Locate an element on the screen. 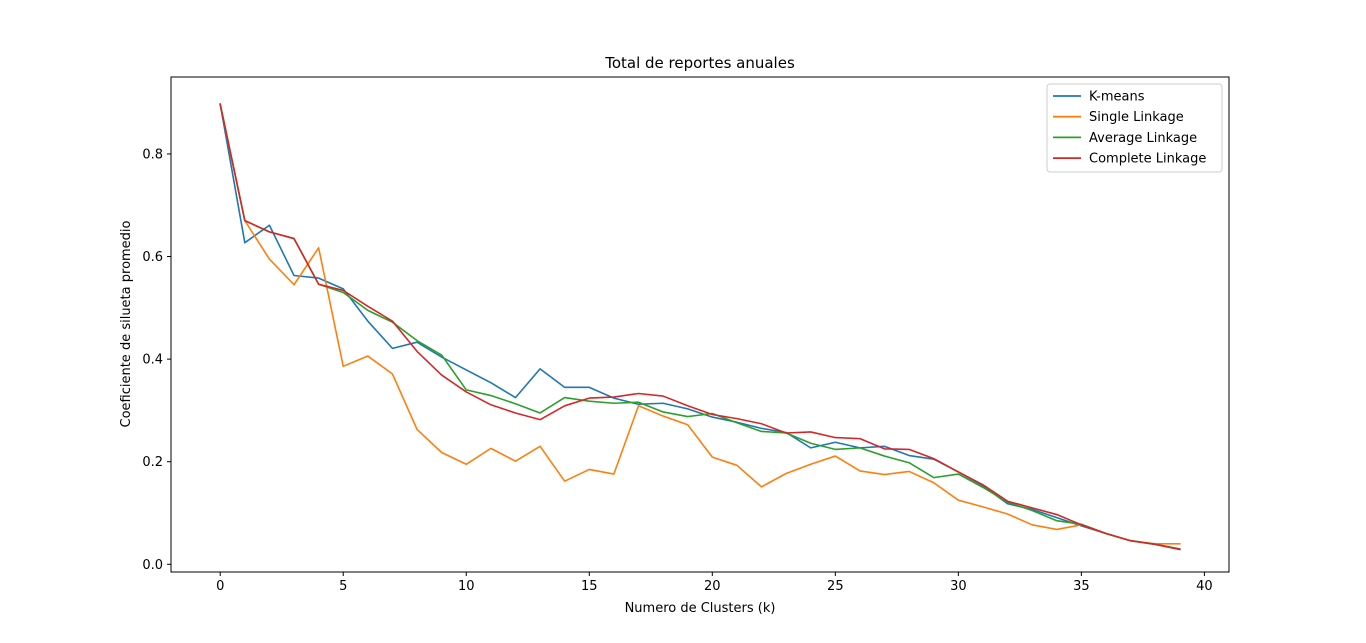  y-tick-label: 0.8 is located at coordinates (152, 154).